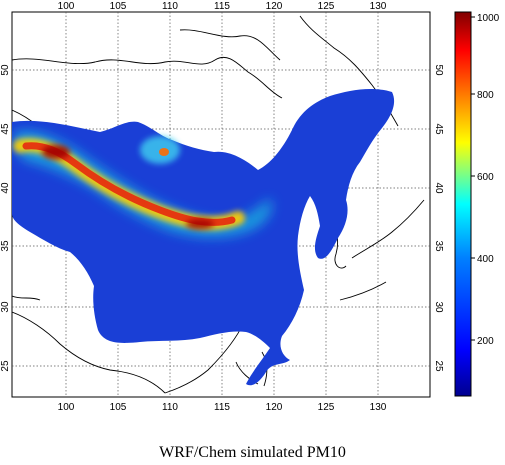 Image resolution: width=505 pixels, height=465 pixels. What do you see at coordinates (485, 259) in the screenshot?
I see `colorbar-tick-label: 400` at bounding box center [485, 259].